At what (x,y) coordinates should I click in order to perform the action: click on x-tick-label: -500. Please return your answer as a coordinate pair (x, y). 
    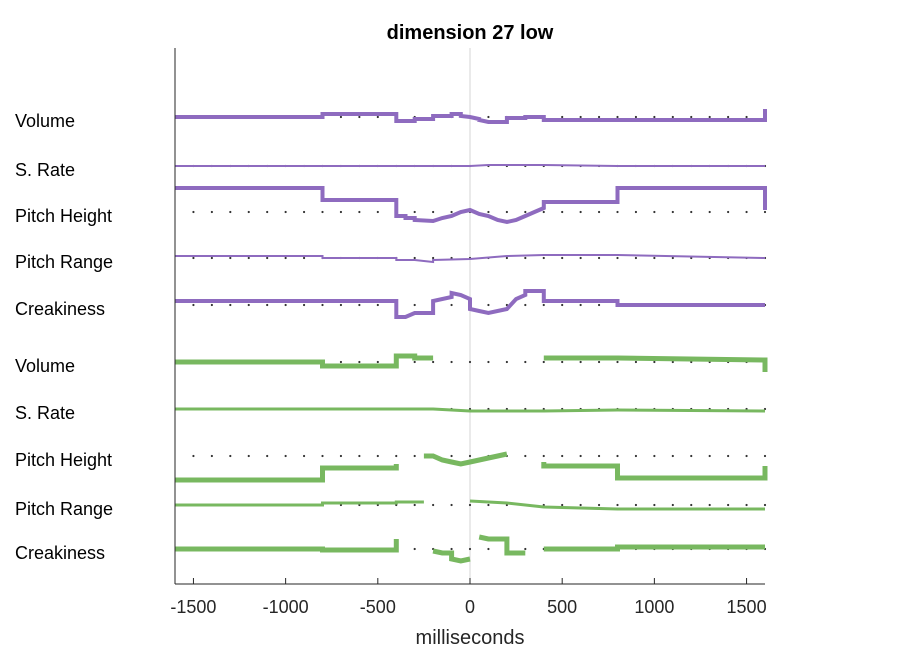
    Looking at the image, I should click on (378, 607).